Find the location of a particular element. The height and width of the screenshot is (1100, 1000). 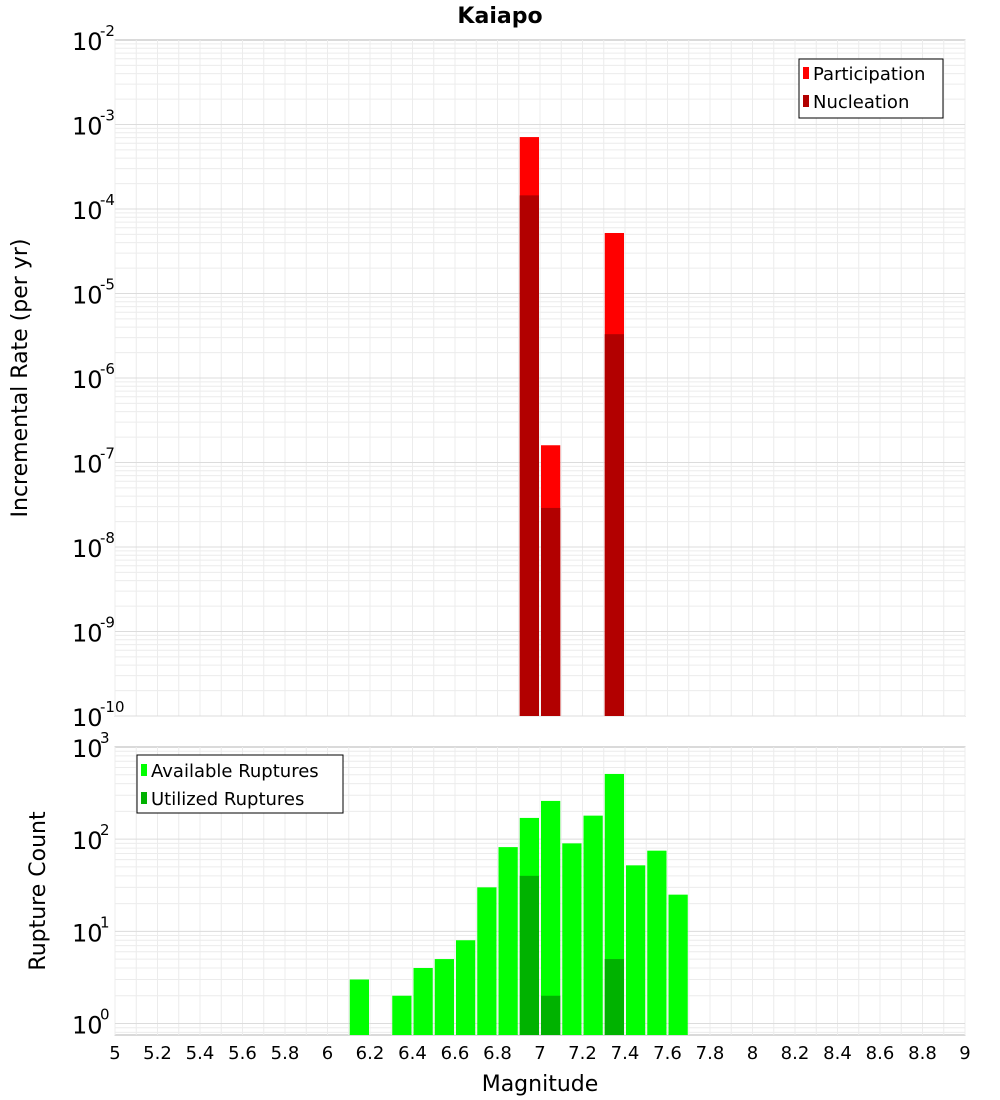

rate-y-tick-exponent: -9 is located at coordinates (107, 623).